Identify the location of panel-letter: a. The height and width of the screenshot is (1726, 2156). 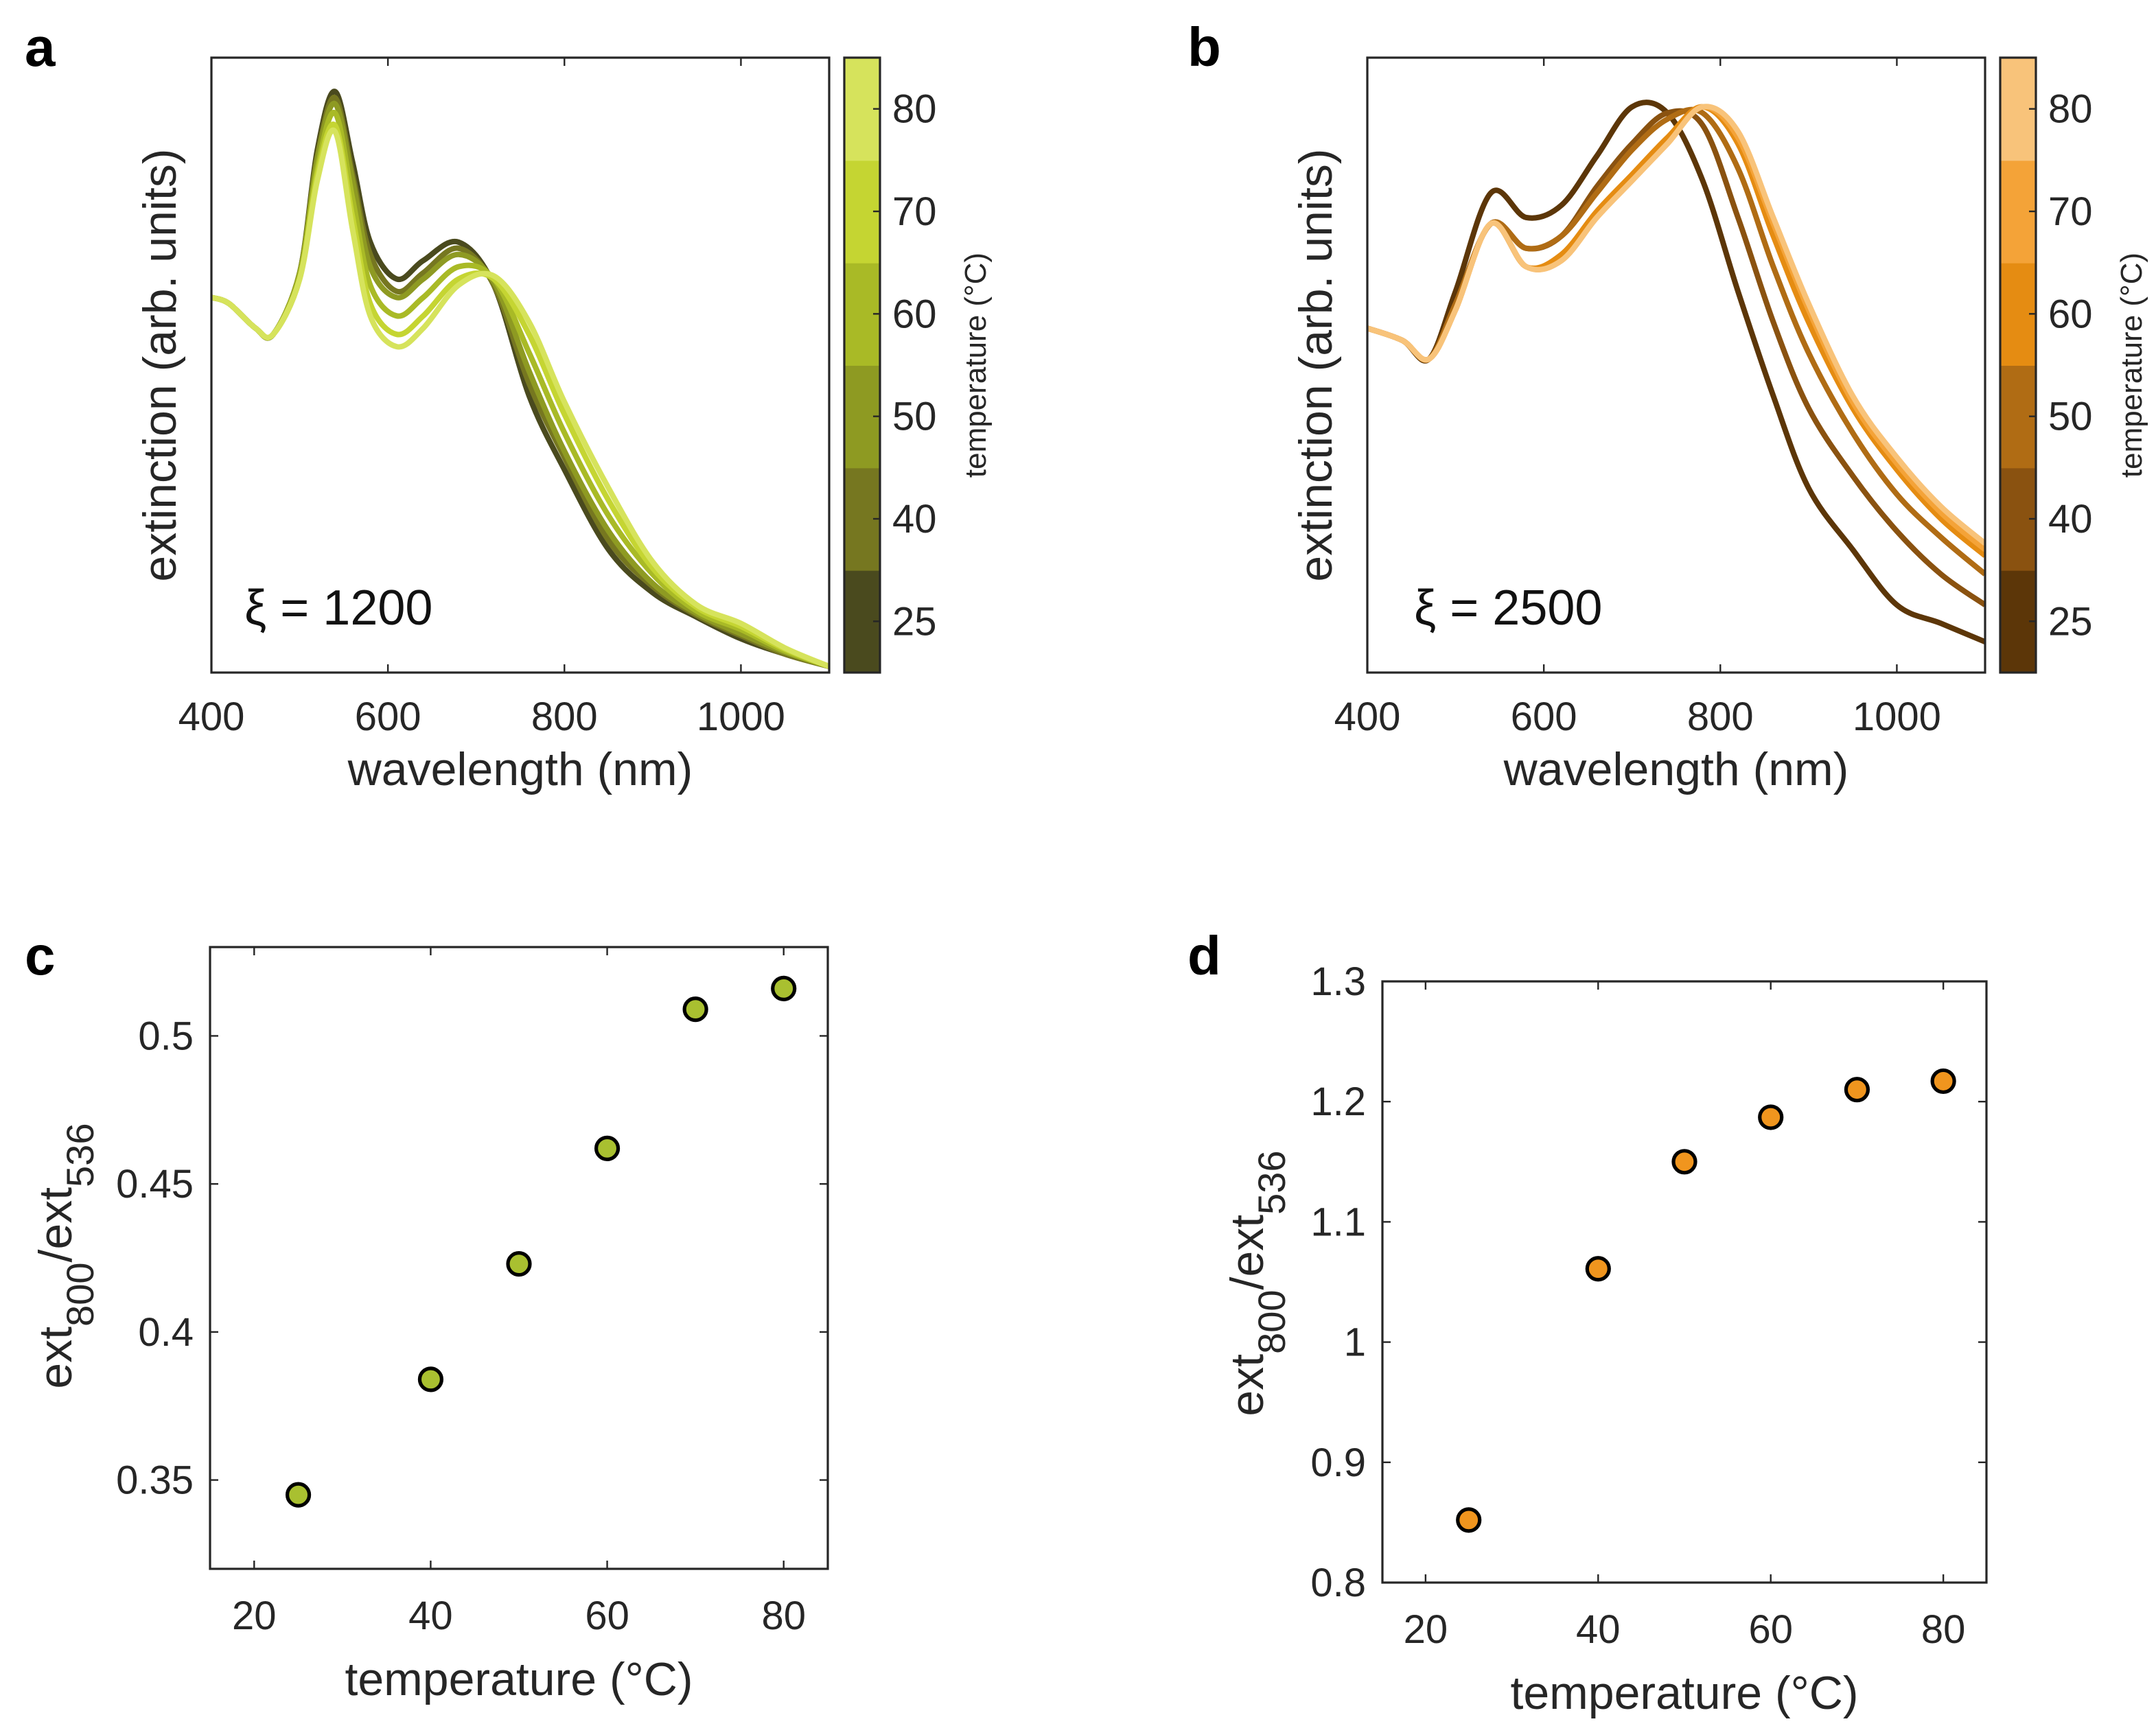
(40, 47).